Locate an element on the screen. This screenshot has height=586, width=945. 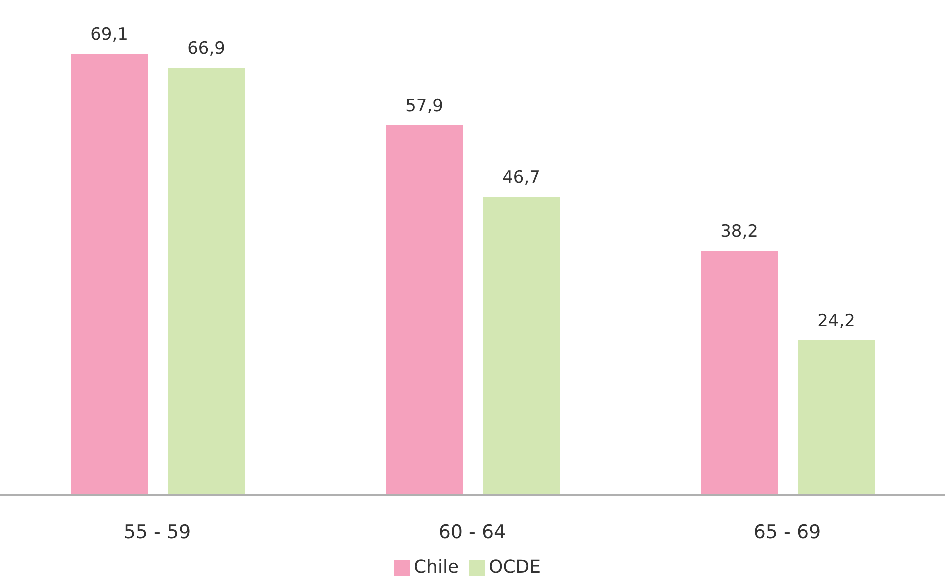
data-label: 57,9 is located at coordinates (425, 106).